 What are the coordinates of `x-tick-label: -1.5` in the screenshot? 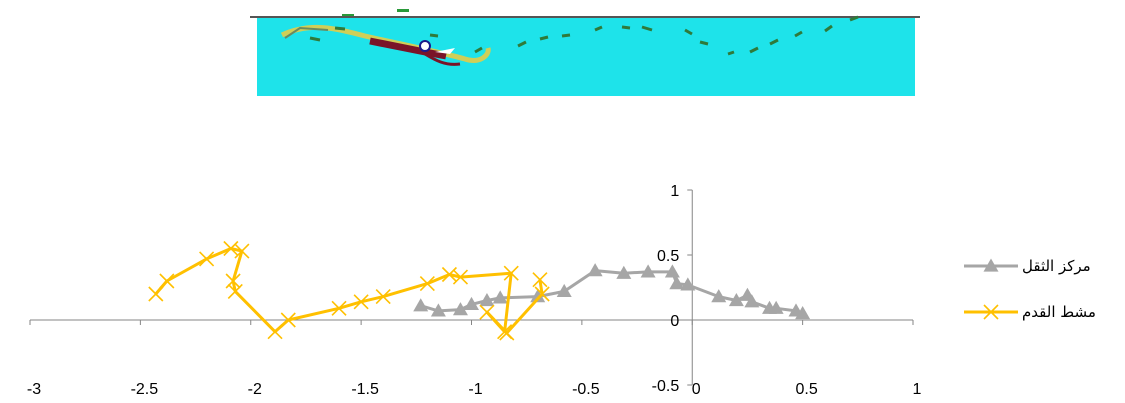 It's located at (365, 389).